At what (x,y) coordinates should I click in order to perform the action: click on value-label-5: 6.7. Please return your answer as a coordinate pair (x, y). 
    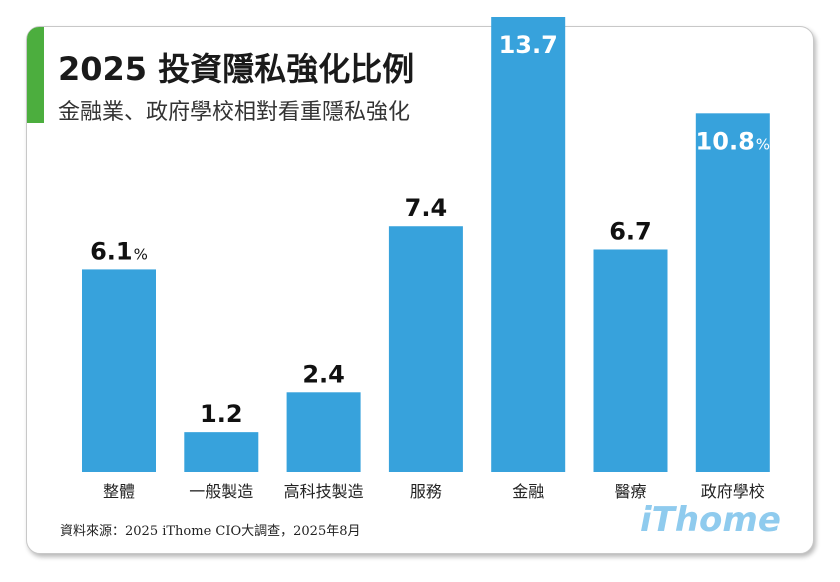
    Looking at the image, I should click on (630, 231).